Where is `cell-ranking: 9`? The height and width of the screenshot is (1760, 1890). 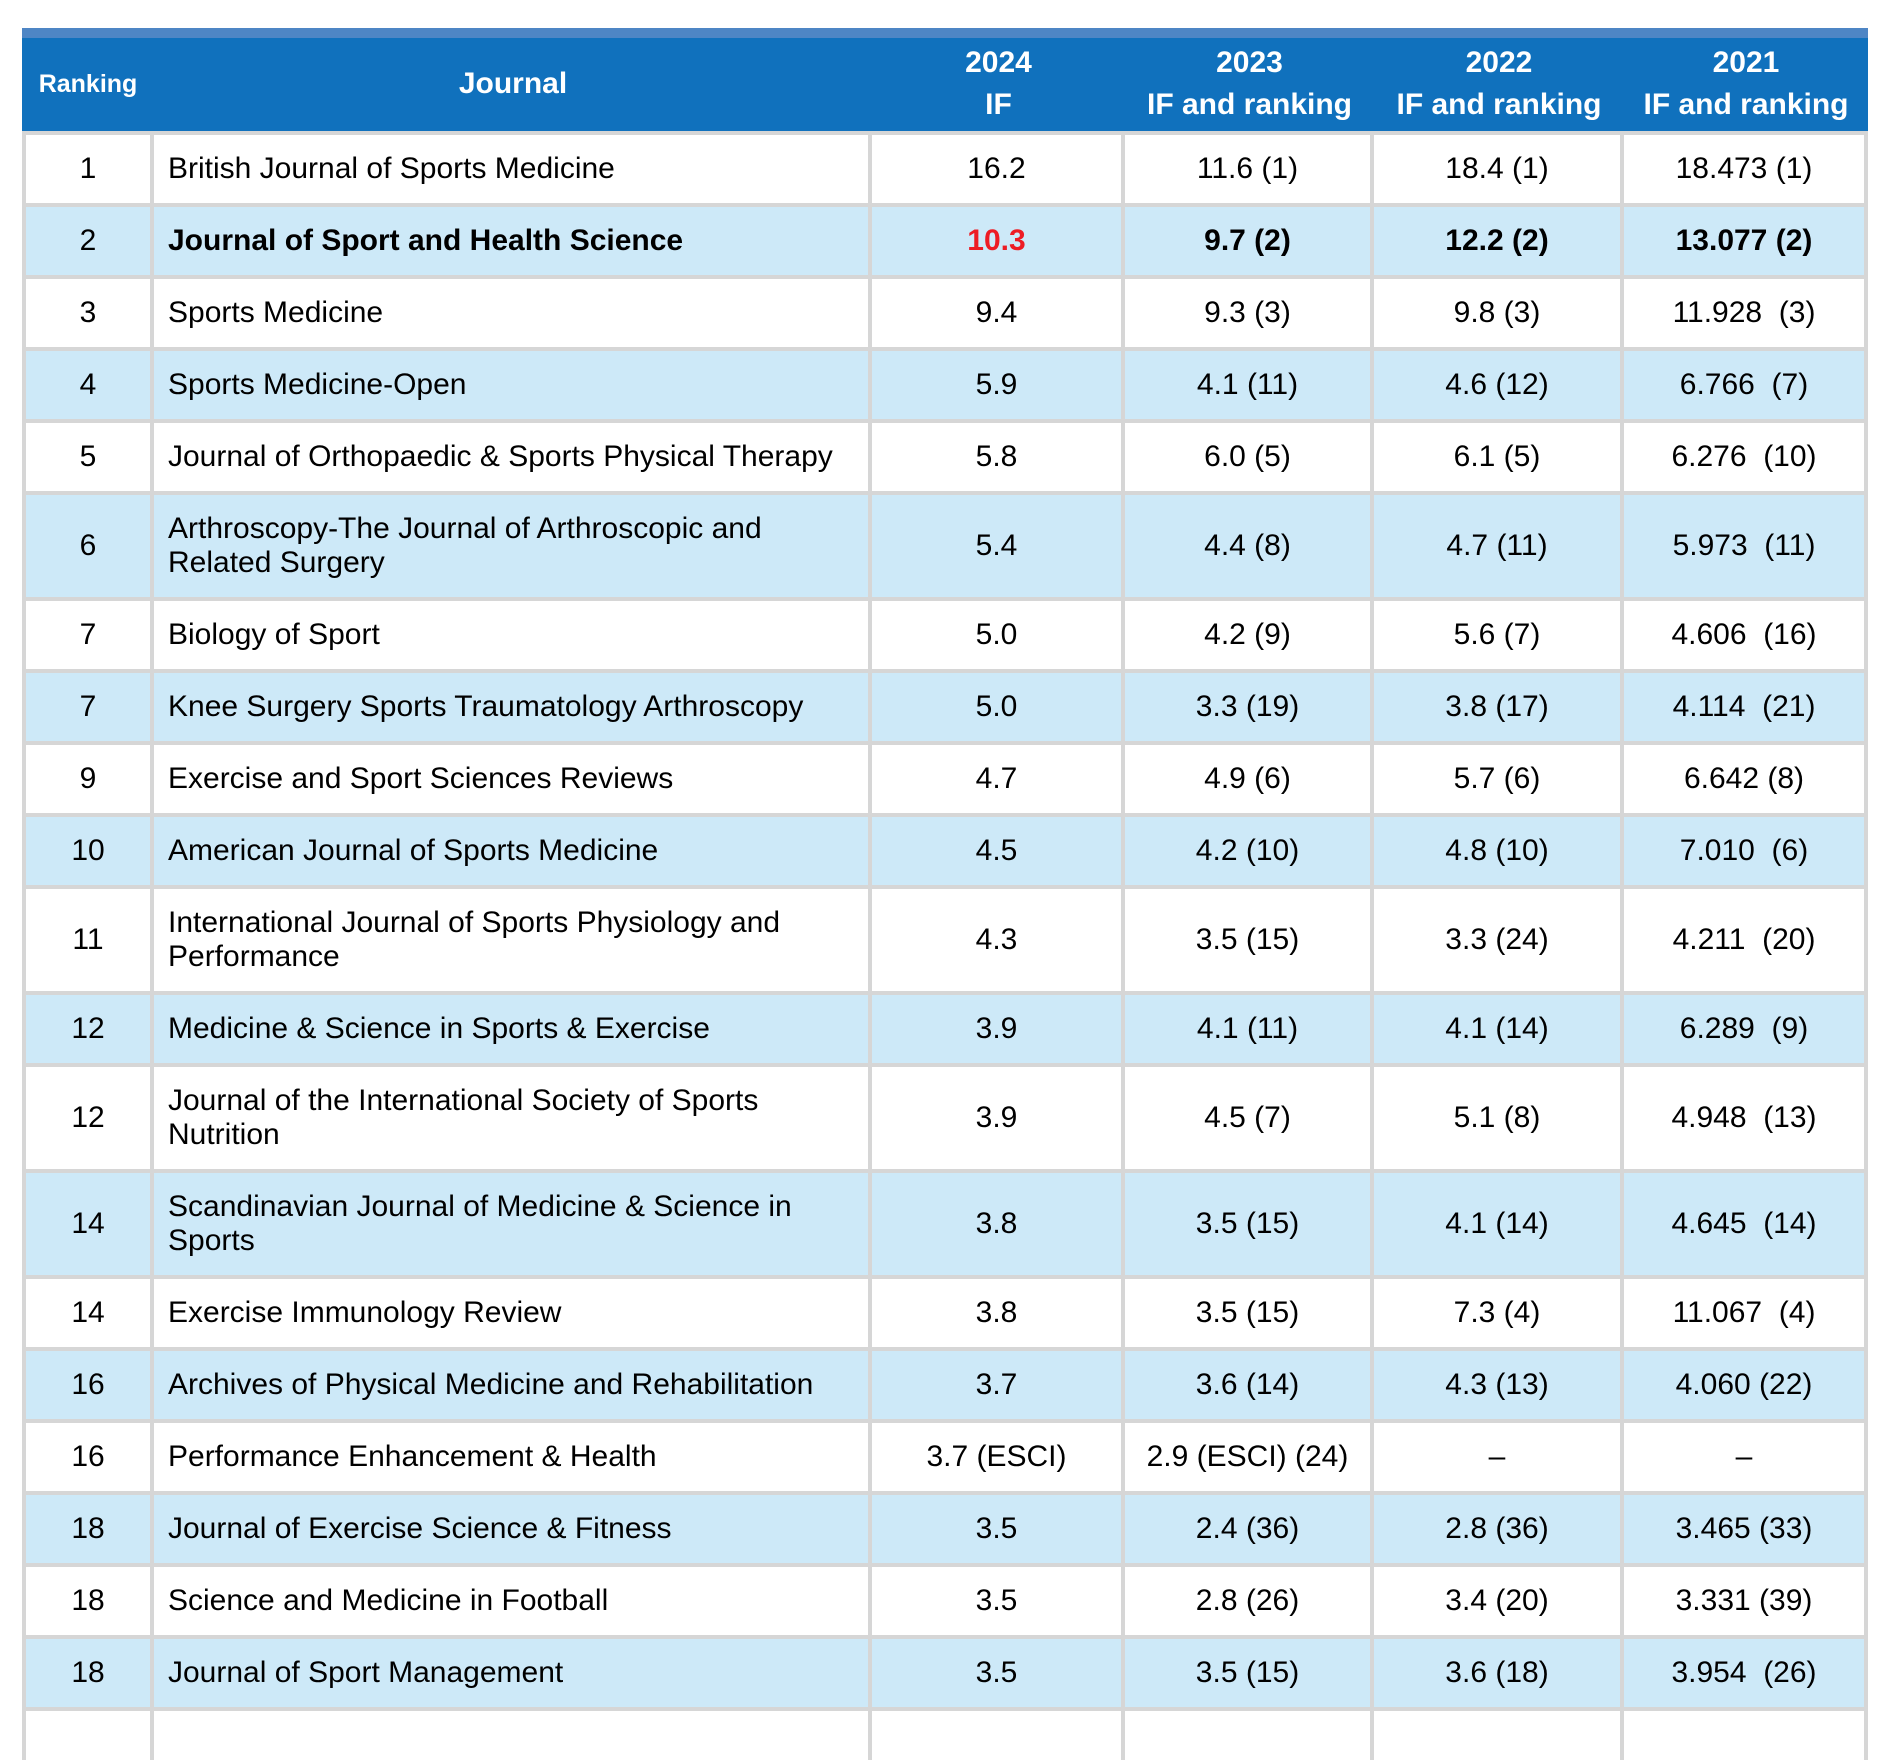 cell-ranking: 9 is located at coordinates (88, 781).